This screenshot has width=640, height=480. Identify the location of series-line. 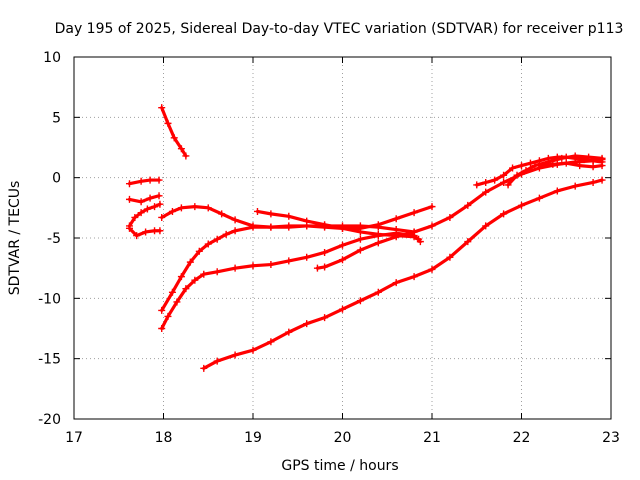
(144, 182).